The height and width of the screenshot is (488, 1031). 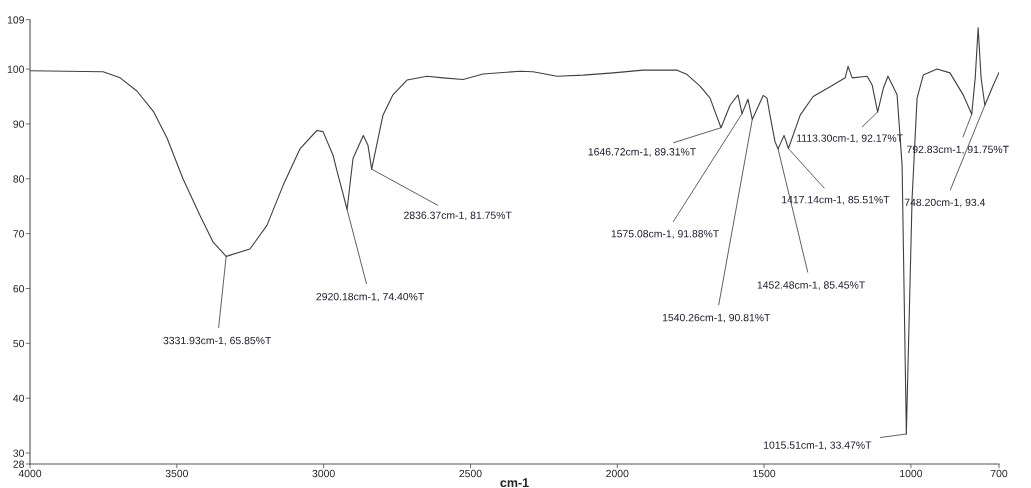 What do you see at coordinates (15, 20) in the screenshot?
I see `y-tick-label: 109` at bounding box center [15, 20].